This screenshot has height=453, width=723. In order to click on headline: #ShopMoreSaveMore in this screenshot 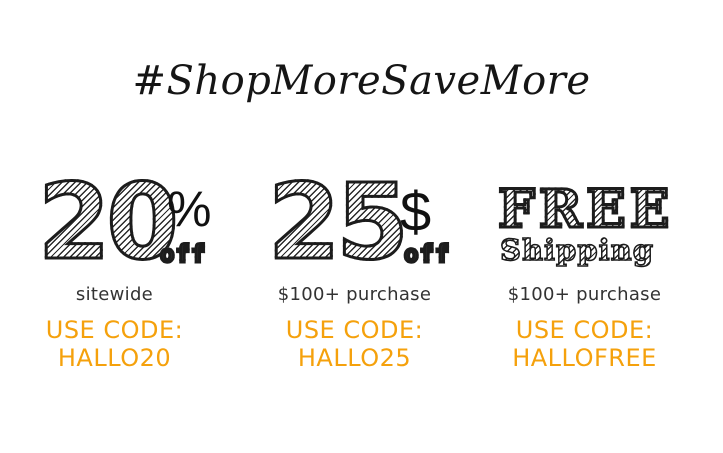, I will do `click(361, 81)`.